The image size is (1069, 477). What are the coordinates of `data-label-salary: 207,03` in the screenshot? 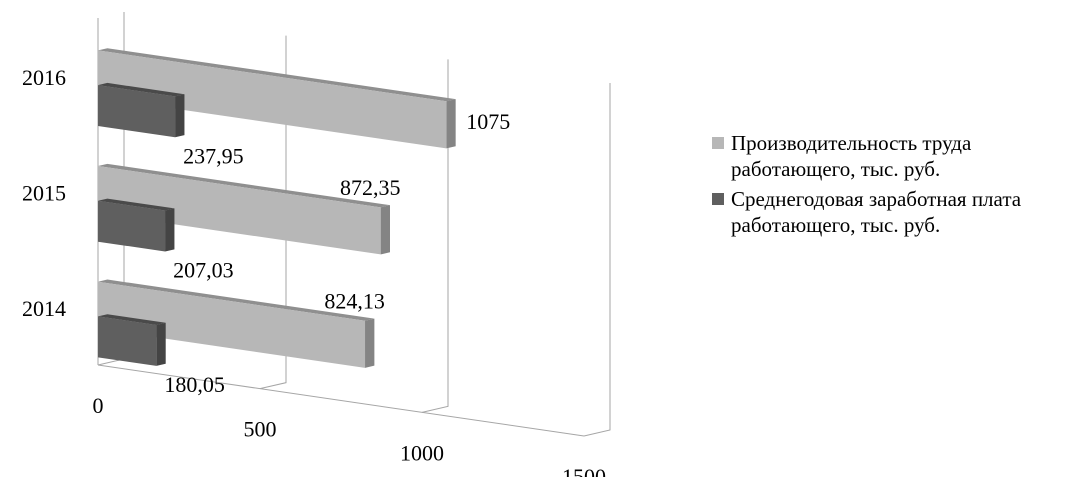 It's located at (203, 269).